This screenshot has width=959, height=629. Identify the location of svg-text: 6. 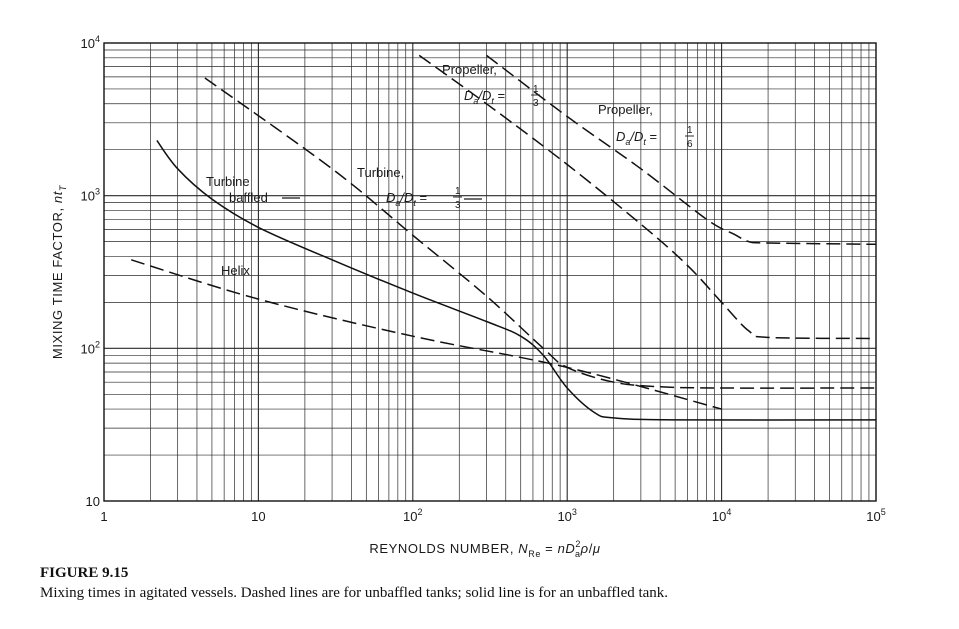
(690, 144).